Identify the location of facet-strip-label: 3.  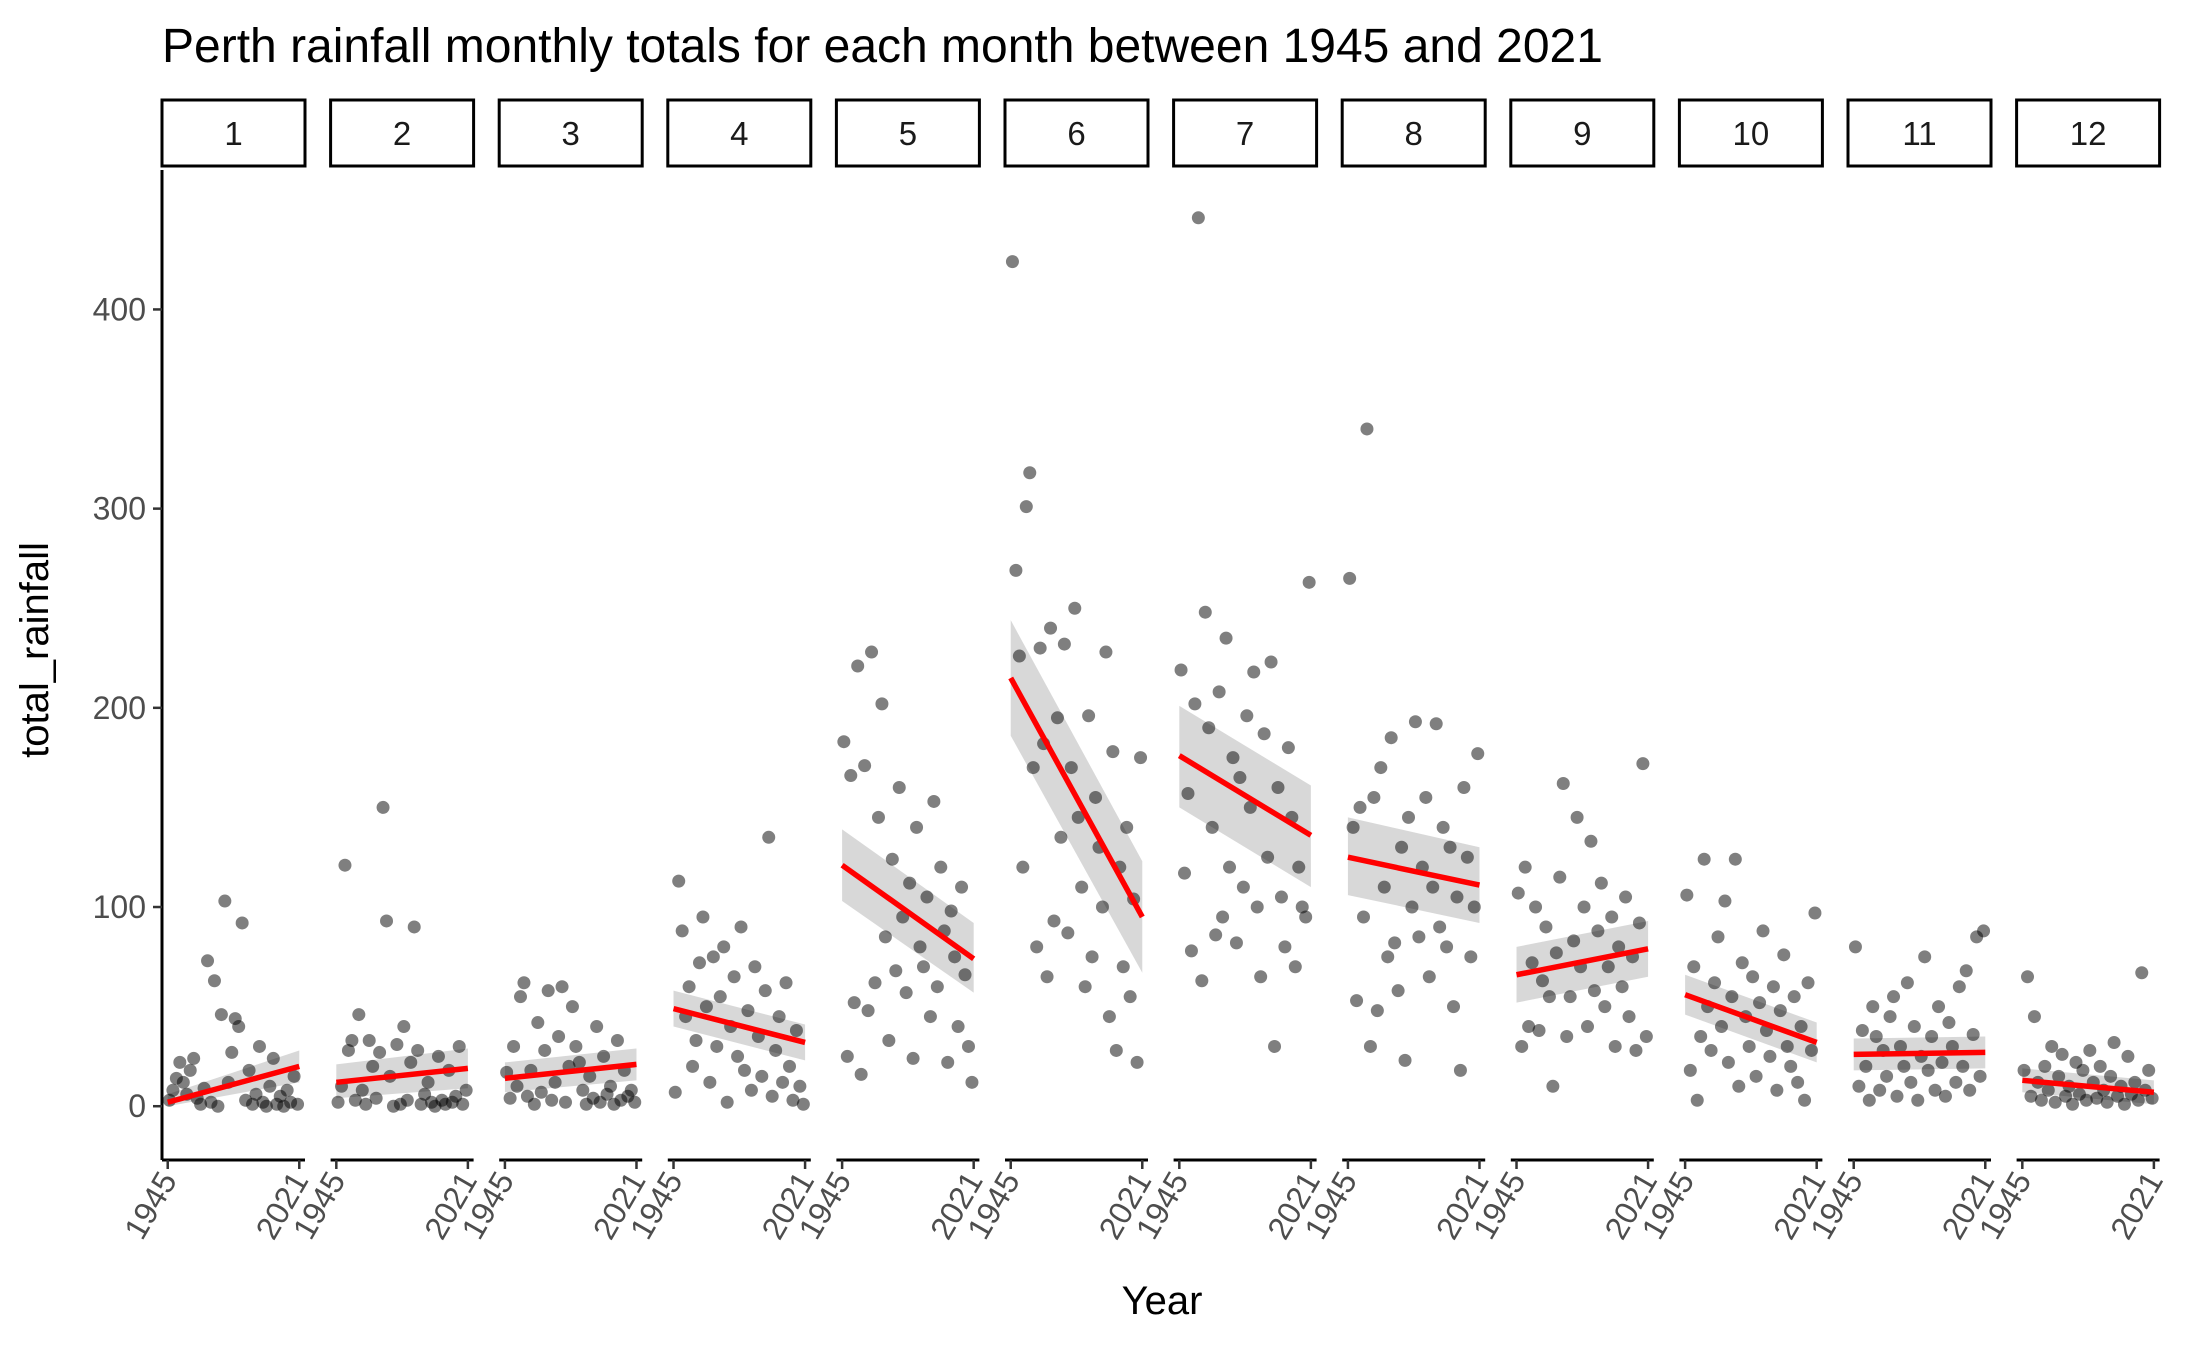
(571, 133).